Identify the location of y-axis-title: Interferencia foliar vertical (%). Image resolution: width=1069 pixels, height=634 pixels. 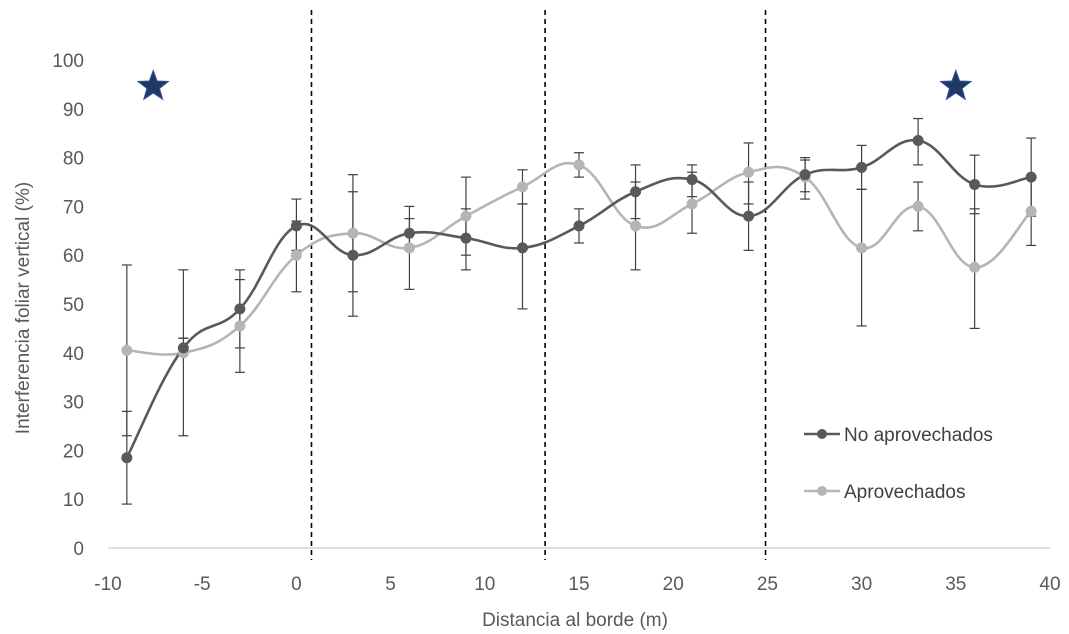
(23, 308).